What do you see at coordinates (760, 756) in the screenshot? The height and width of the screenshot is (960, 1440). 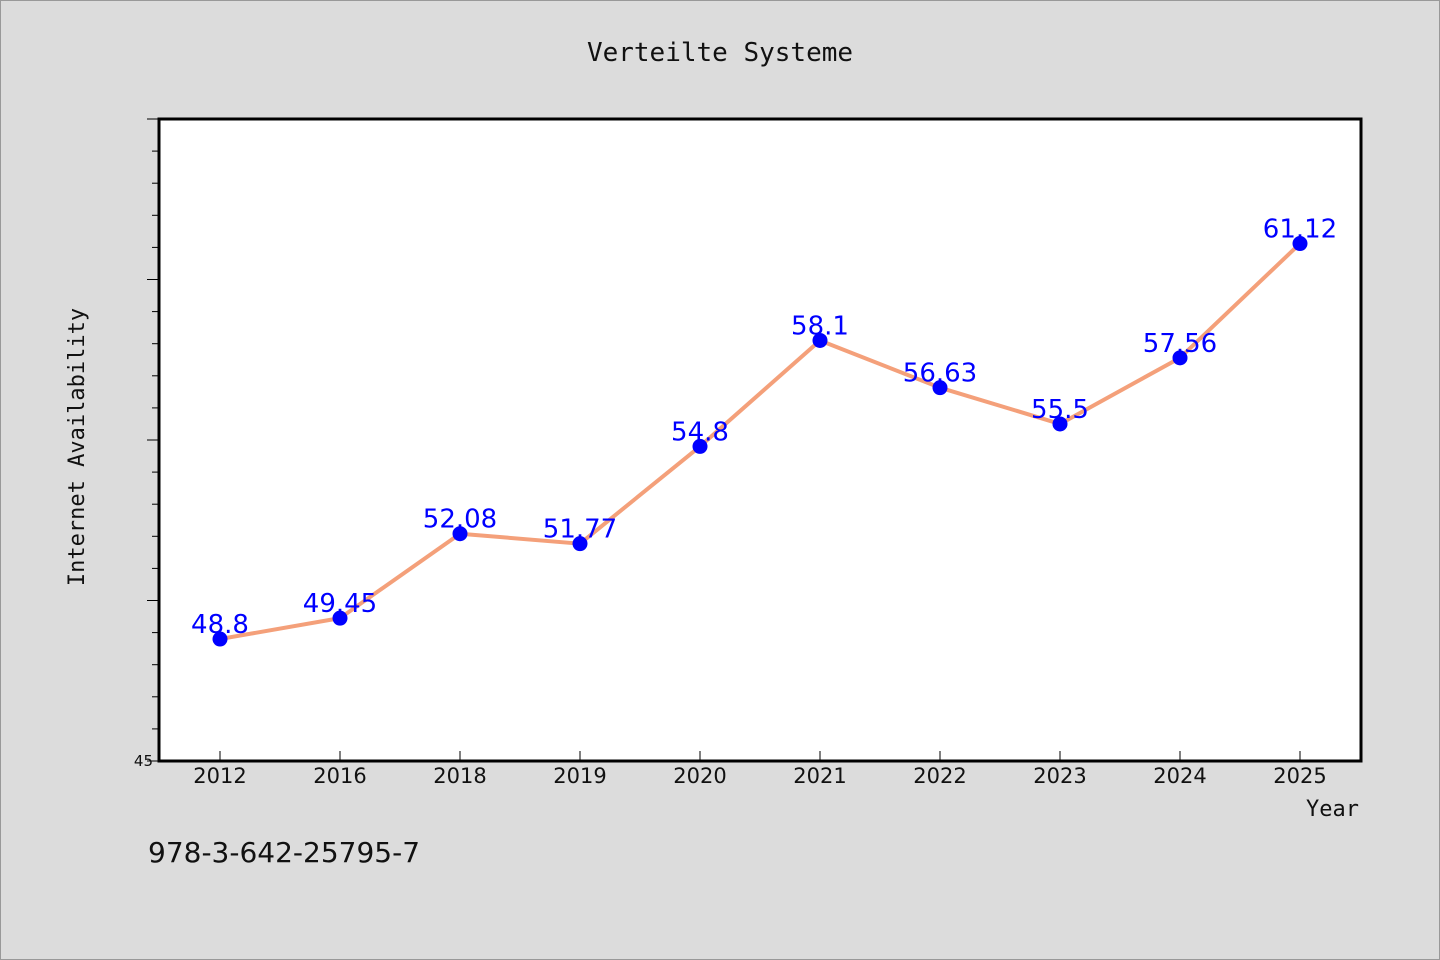 I see `x-axis-ticks` at bounding box center [760, 756].